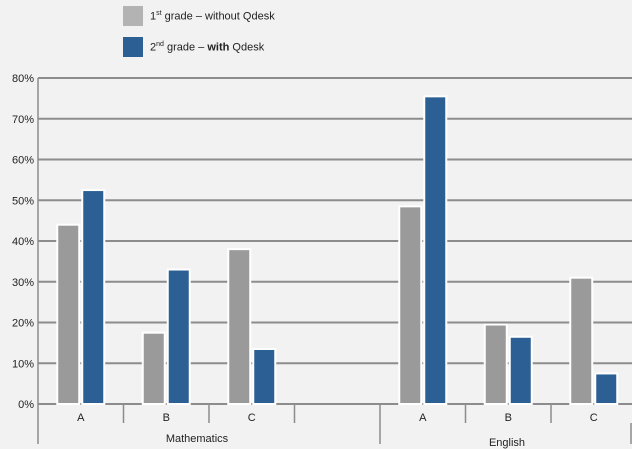 The width and height of the screenshot is (632, 449). Describe the element at coordinates (507, 443) in the screenshot. I see `group-label-english: English` at that location.